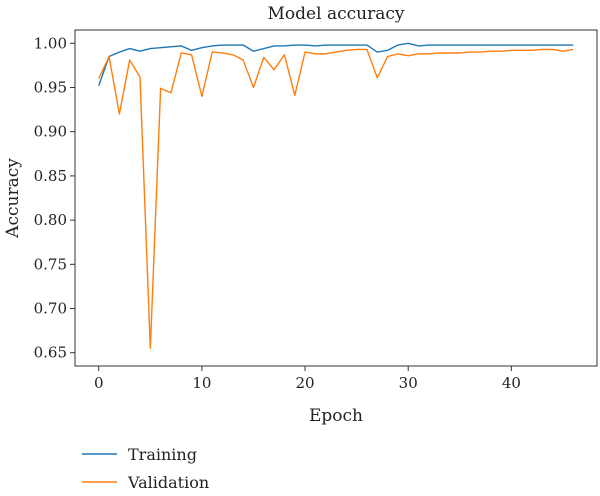 Image resolution: width=600 pixels, height=496 pixels. I want to click on legend: Training Validation, so click(145, 468).